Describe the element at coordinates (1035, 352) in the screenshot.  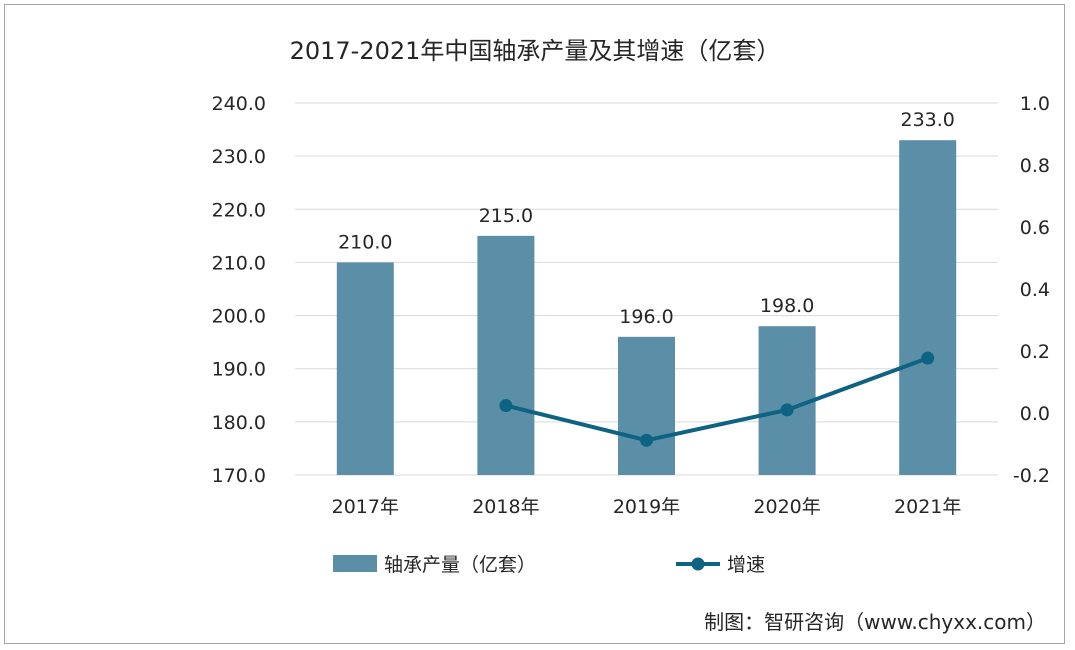
I see `y-right-tick-label: 0.2` at that location.